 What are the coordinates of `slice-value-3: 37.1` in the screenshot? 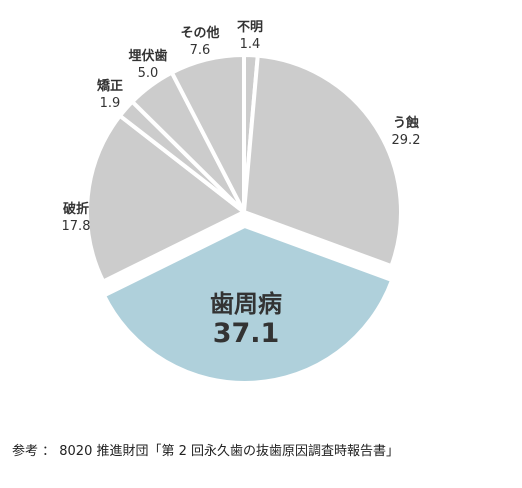 It's located at (246, 333).